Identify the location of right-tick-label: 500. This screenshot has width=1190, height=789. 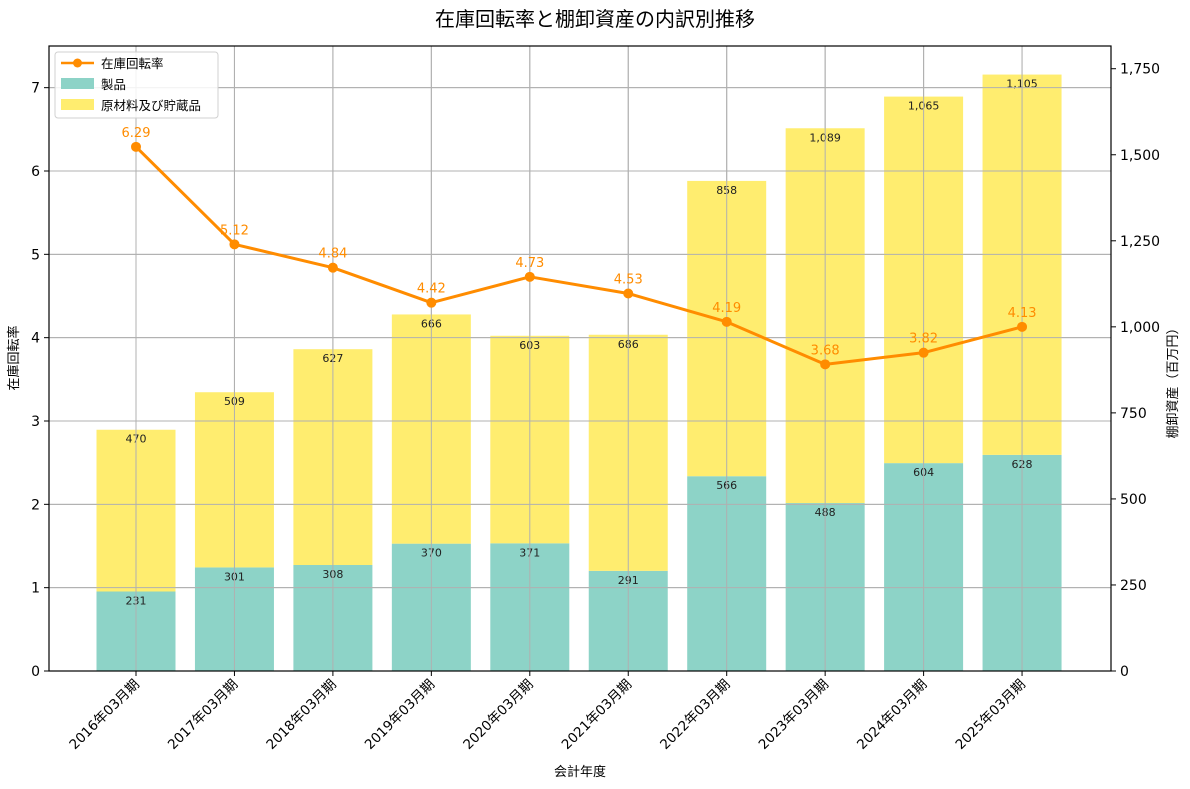
(1133, 500).